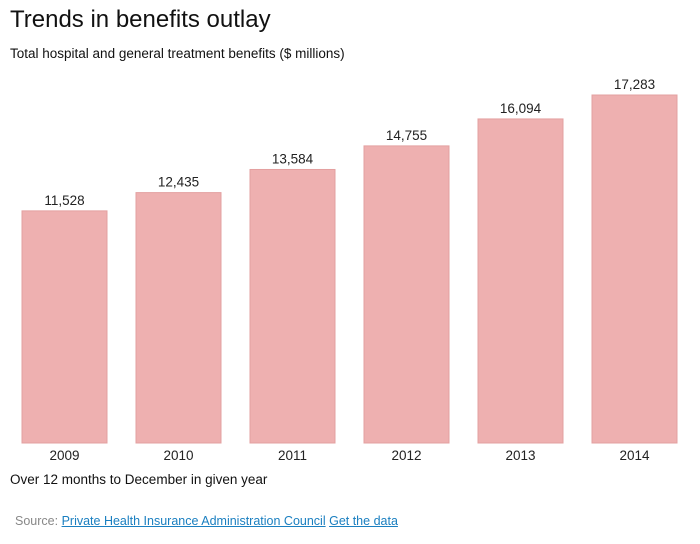 The height and width of the screenshot is (544, 700). What do you see at coordinates (406, 294) in the screenshot?
I see `bar-2012` at bounding box center [406, 294].